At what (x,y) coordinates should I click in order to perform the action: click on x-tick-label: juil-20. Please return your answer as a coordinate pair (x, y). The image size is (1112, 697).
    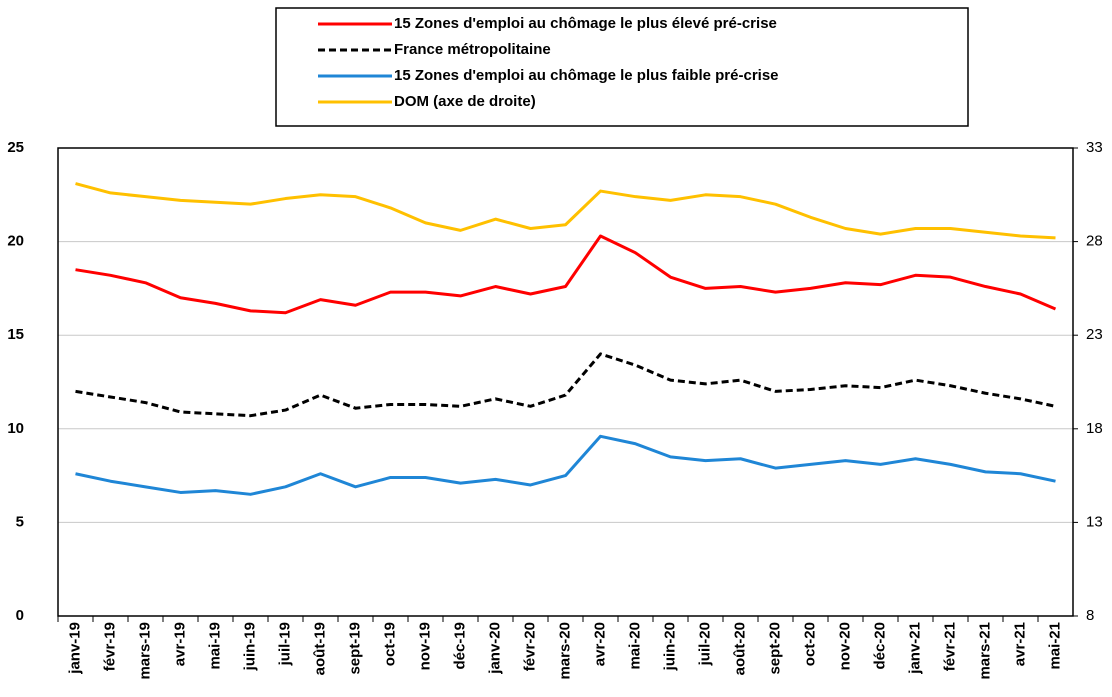
    Looking at the image, I should click on (704, 644).